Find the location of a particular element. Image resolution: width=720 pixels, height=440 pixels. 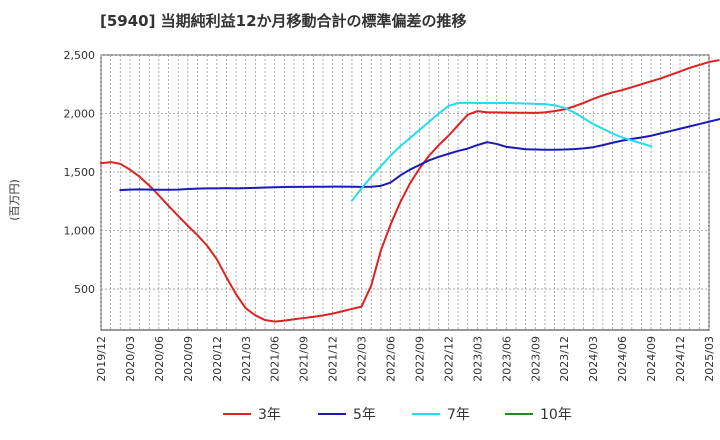

x-tick-label: 2021/06 is located at coordinates (275, 359).